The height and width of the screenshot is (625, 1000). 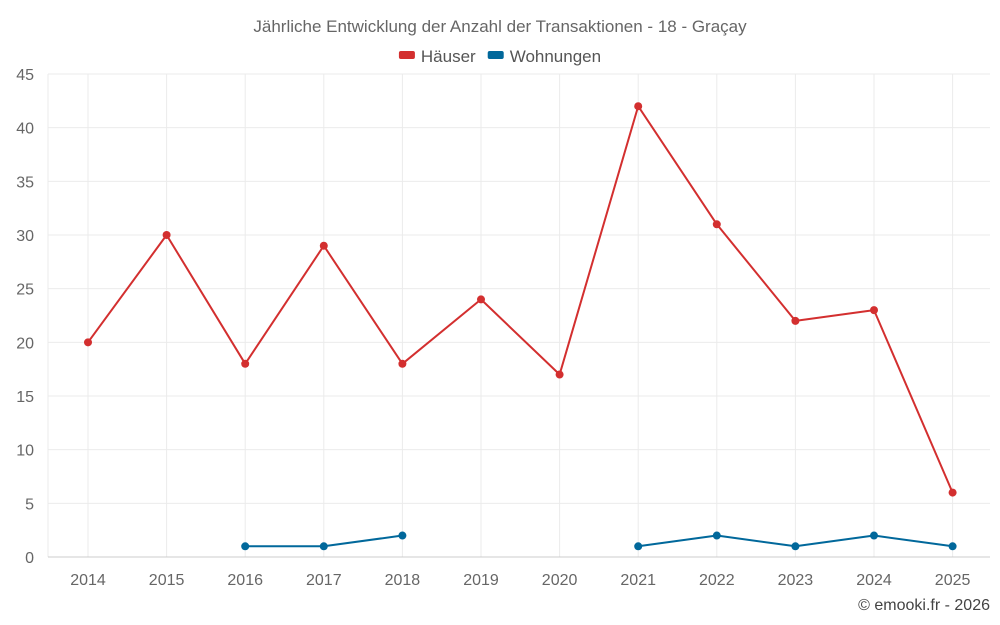 I want to click on x-tick-label: 2024, so click(x=874, y=580).